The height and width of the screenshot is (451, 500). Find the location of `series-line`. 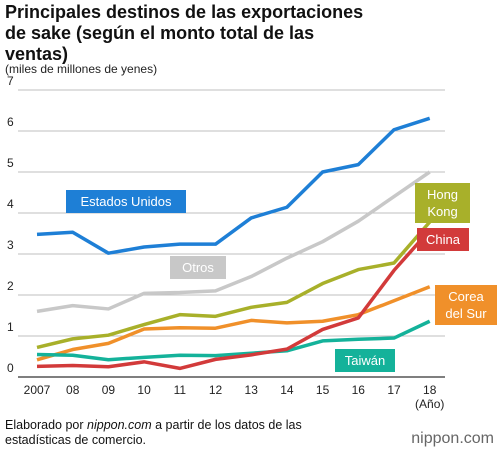

series-line is located at coordinates (233, 340).